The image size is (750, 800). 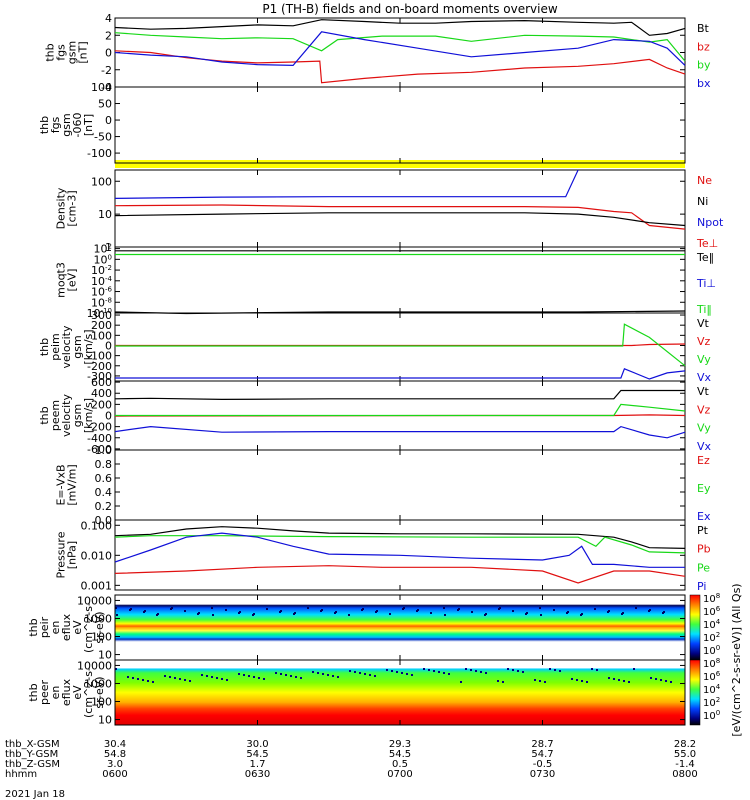 What do you see at coordinates (718, 596) in the screenshot?
I see `tick-exponent: 8` at bounding box center [718, 596].